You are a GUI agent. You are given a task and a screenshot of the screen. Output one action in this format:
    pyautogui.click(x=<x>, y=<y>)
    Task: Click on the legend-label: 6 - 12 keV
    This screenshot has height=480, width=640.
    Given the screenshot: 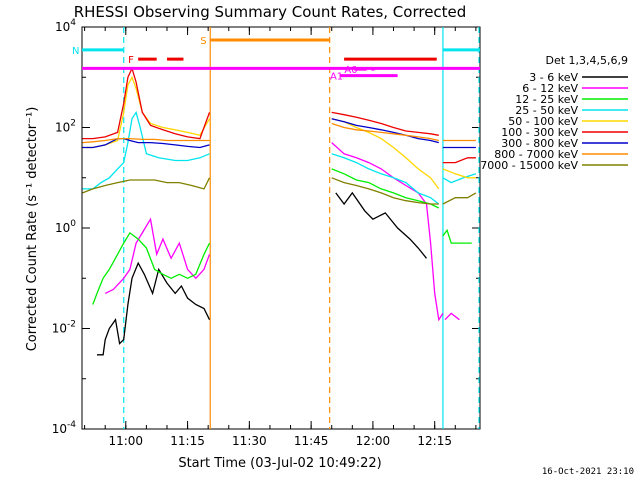 What is the action you would take?
    pyautogui.click(x=550, y=88)
    